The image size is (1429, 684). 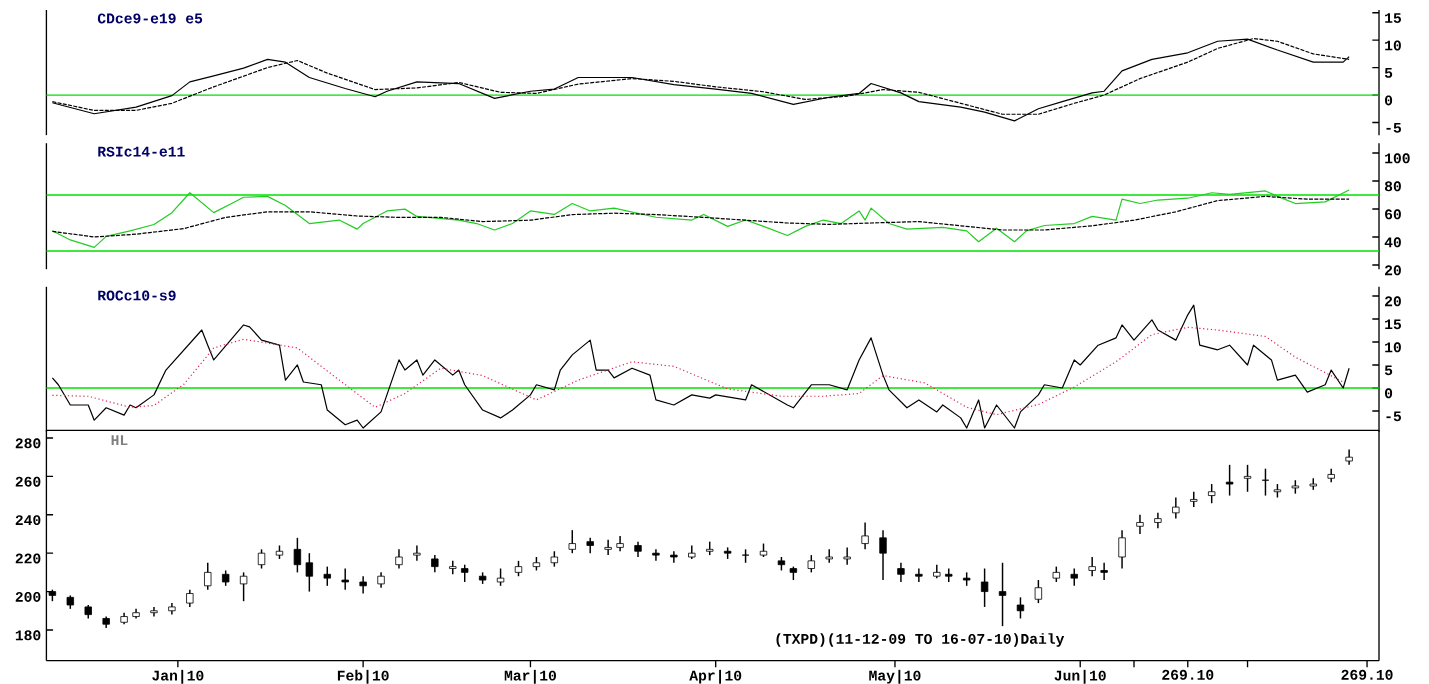 I want to click on chart-title: ROCc10-s9, so click(x=137, y=295).